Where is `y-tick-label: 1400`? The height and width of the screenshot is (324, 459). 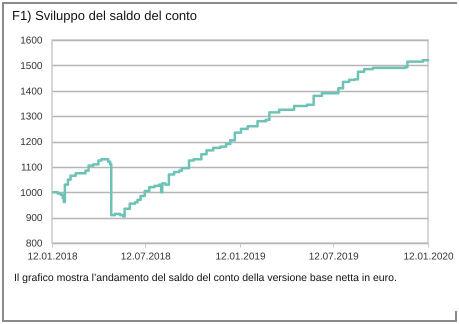
y-tick-label: 1400 is located at coordinates (31, 92).